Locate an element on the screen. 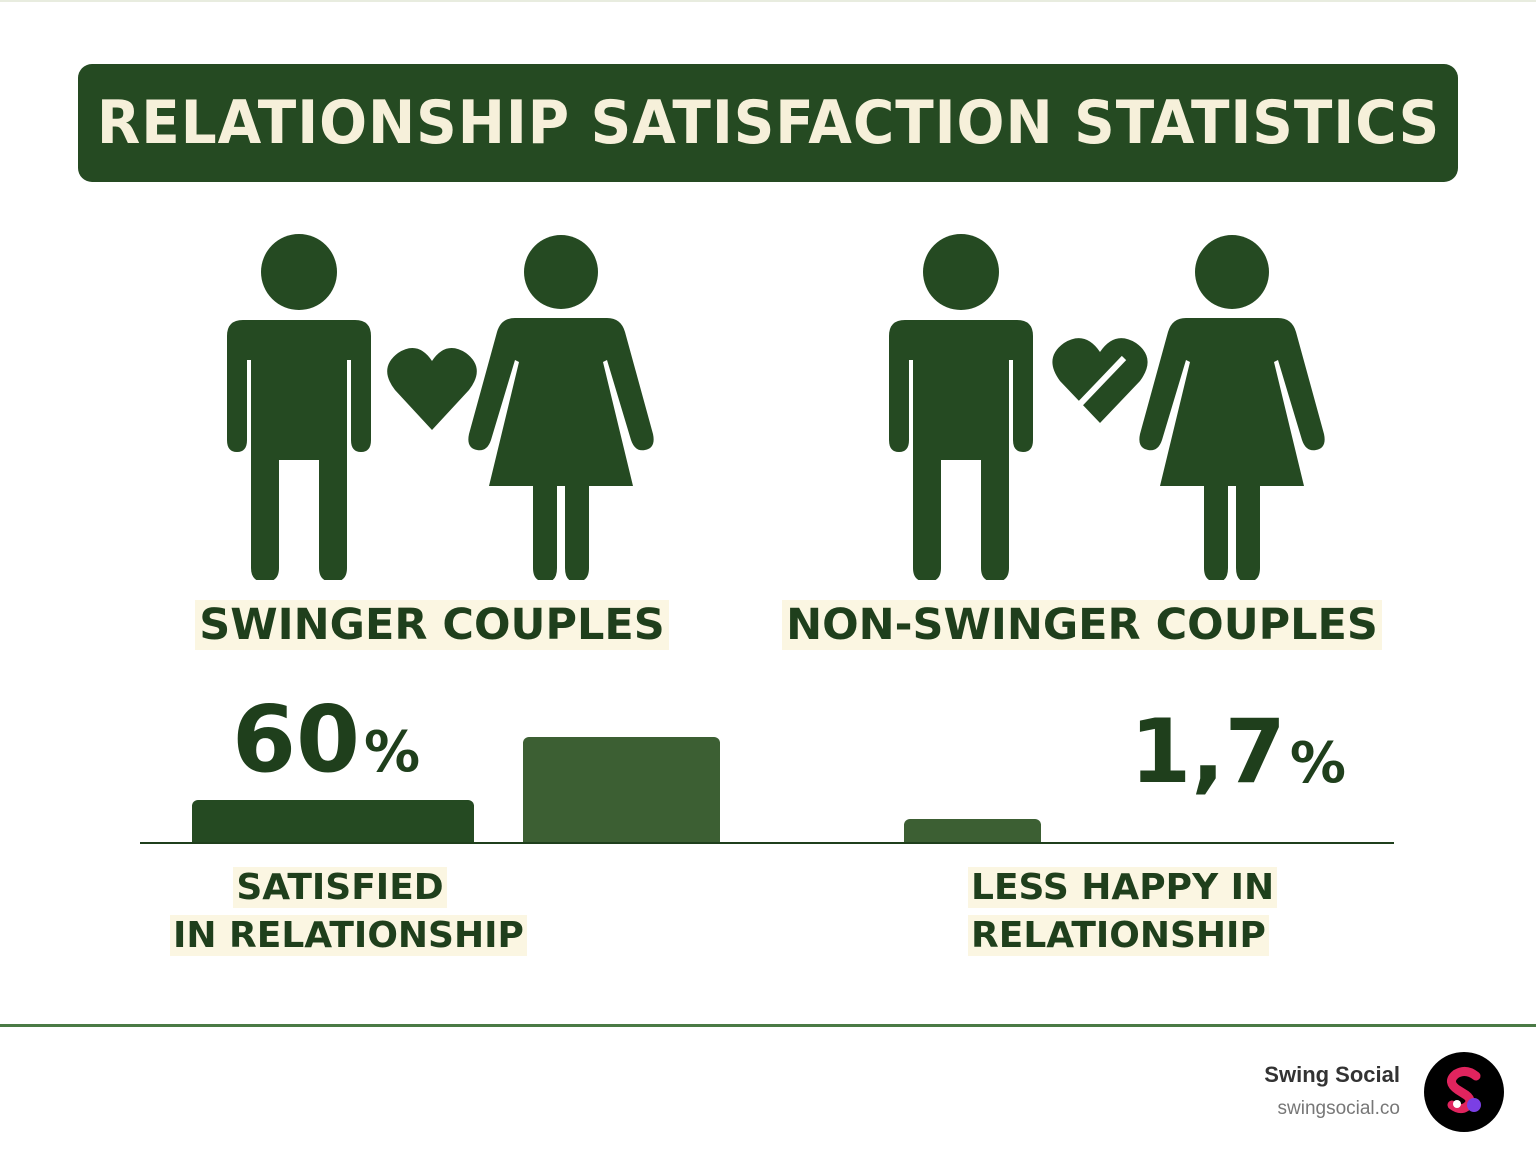  page-title: RELATIONSHIP SATISFACTION STATISTICS is located at coordinates (768, 123).